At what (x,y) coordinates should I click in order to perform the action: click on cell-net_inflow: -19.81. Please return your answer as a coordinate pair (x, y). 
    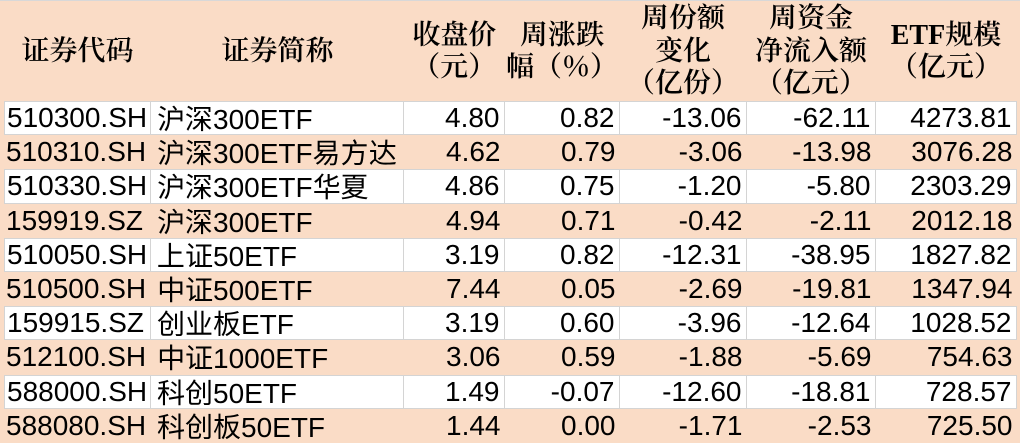
    Looking at the image, I should click on (832, 289).